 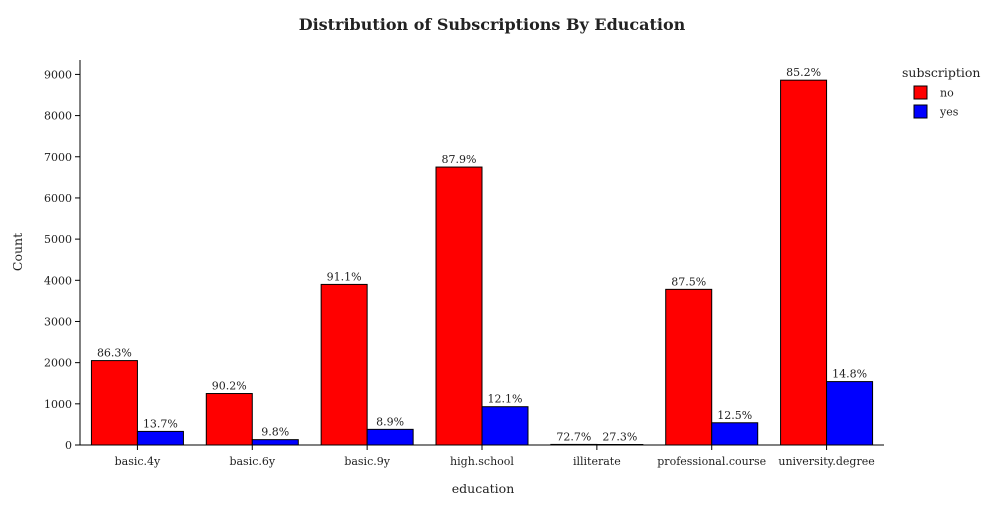 I want to click on y-axis-label: Count, so click(x=17, y=252).